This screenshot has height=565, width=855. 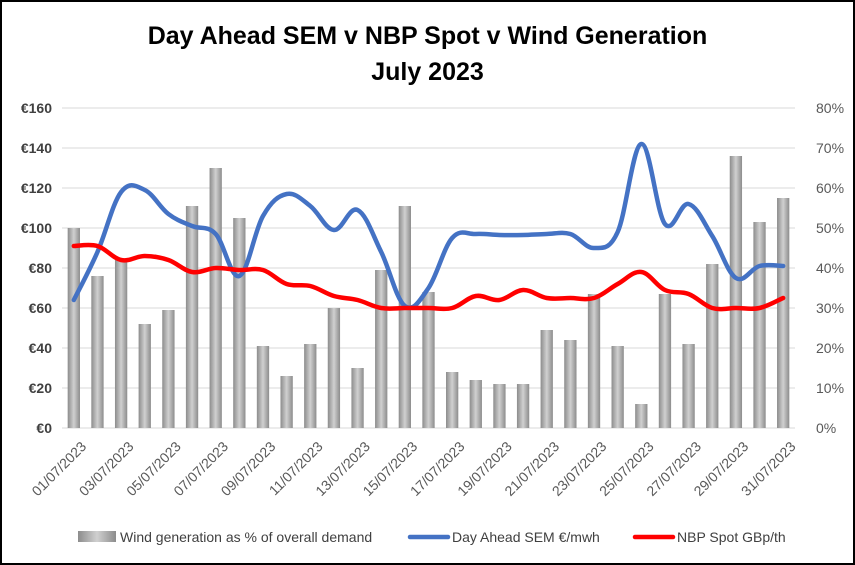 I want to click on y-left-tick-label: €120, so click(x=36, y=188).